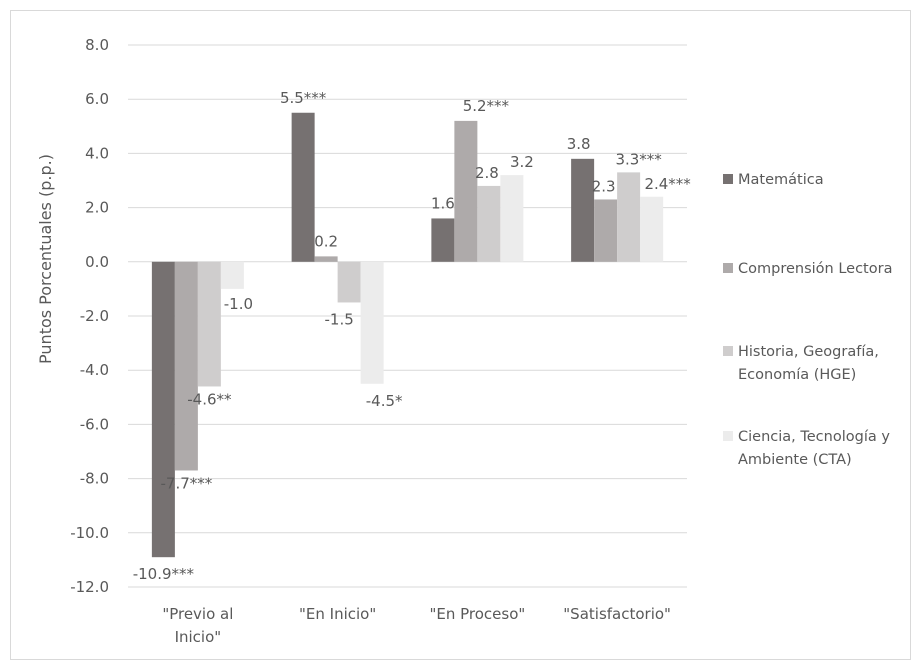 Image resolution: width=923 pixels, height=666 pixels. I want to click on legend-label: Ambiente (CTA), so click(795, 460).